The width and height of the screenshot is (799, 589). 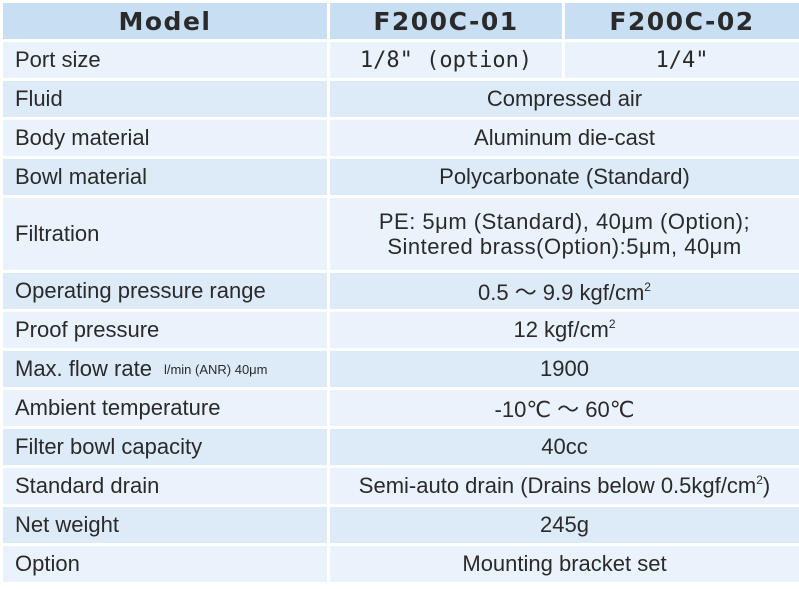 I want to click on value-max-flow: 1900, so click(x=564, y=369).